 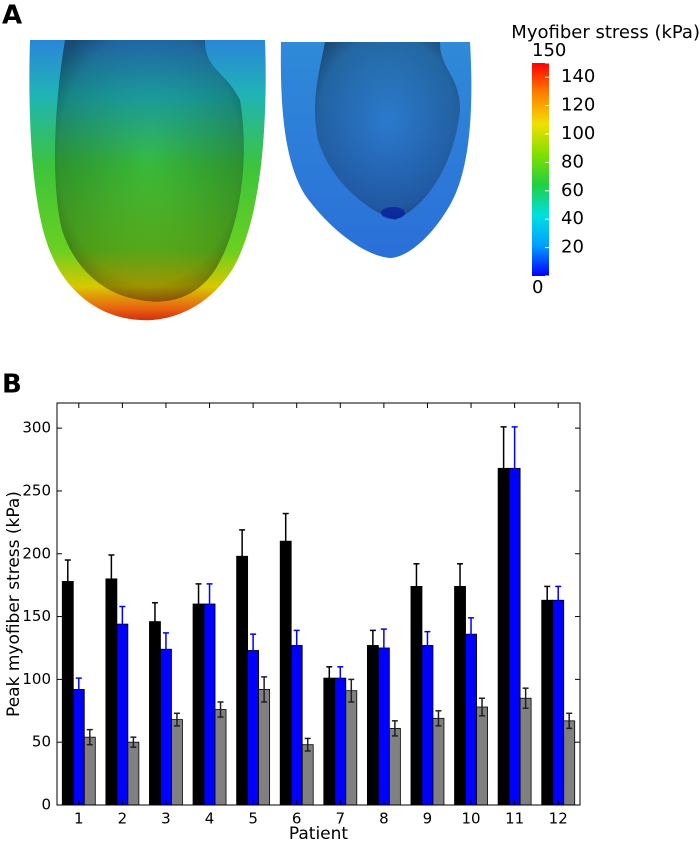 What do you see at coordinates (79, 819) in the screenshot?
I see `x-tick-label: 1` at bounding box center [79, 819].